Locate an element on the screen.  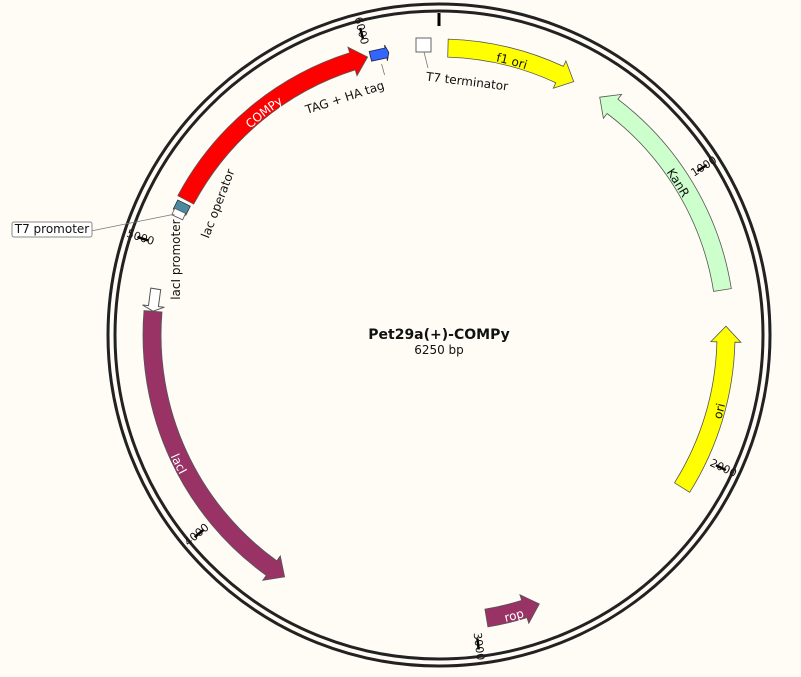
ori-label: ori is located at coordinates (720, 411).